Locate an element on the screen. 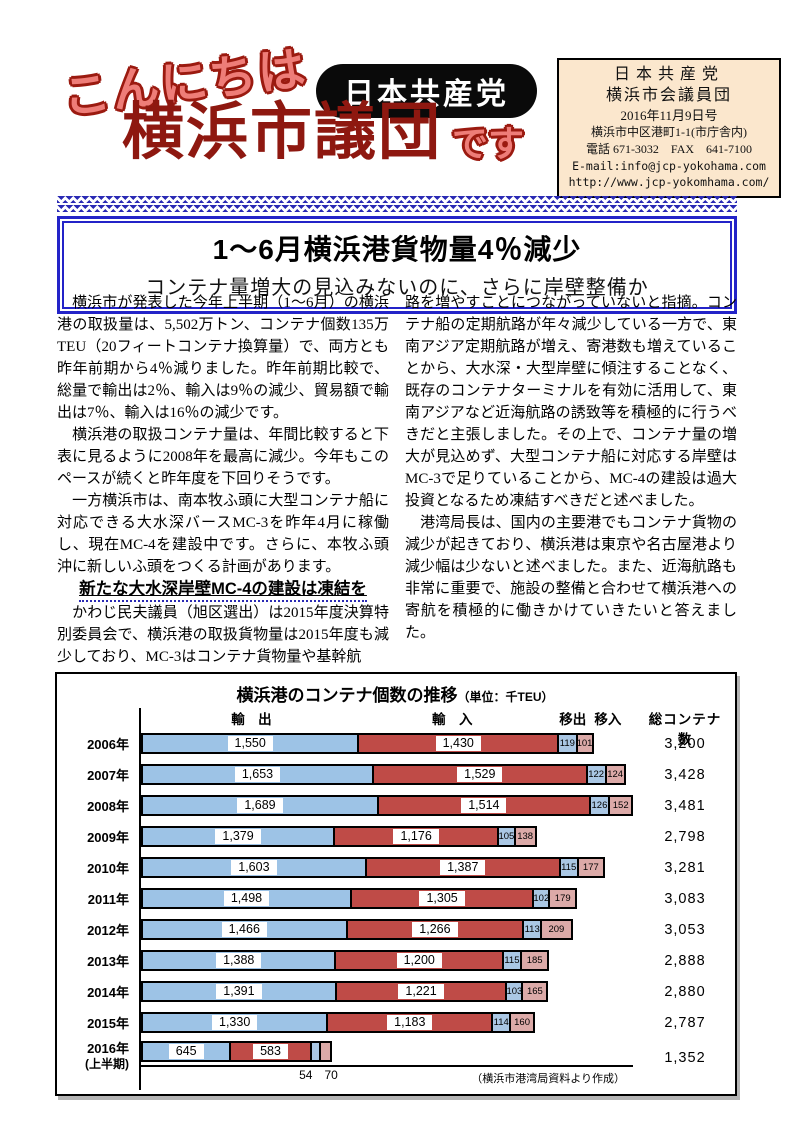 This screenshot has width=793, height=1123. transfer-out-value-label: 103 is located at coordinates (514, 991).